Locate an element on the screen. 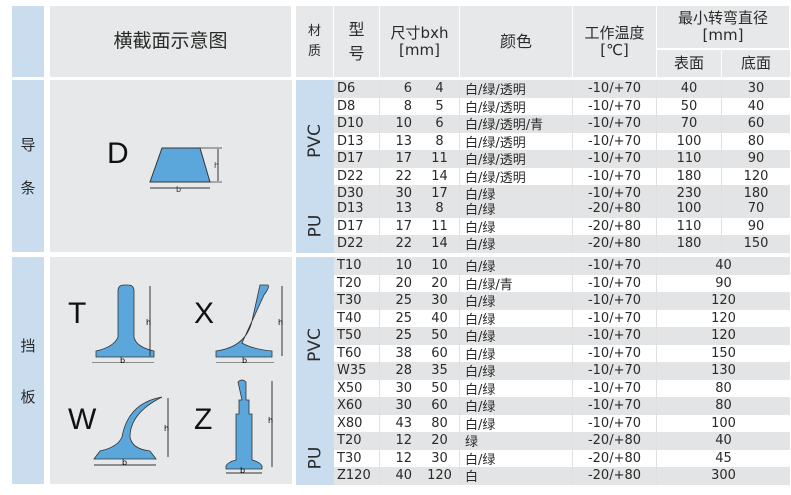  cell-height-h: 40 is located at coordinates (440, 318).